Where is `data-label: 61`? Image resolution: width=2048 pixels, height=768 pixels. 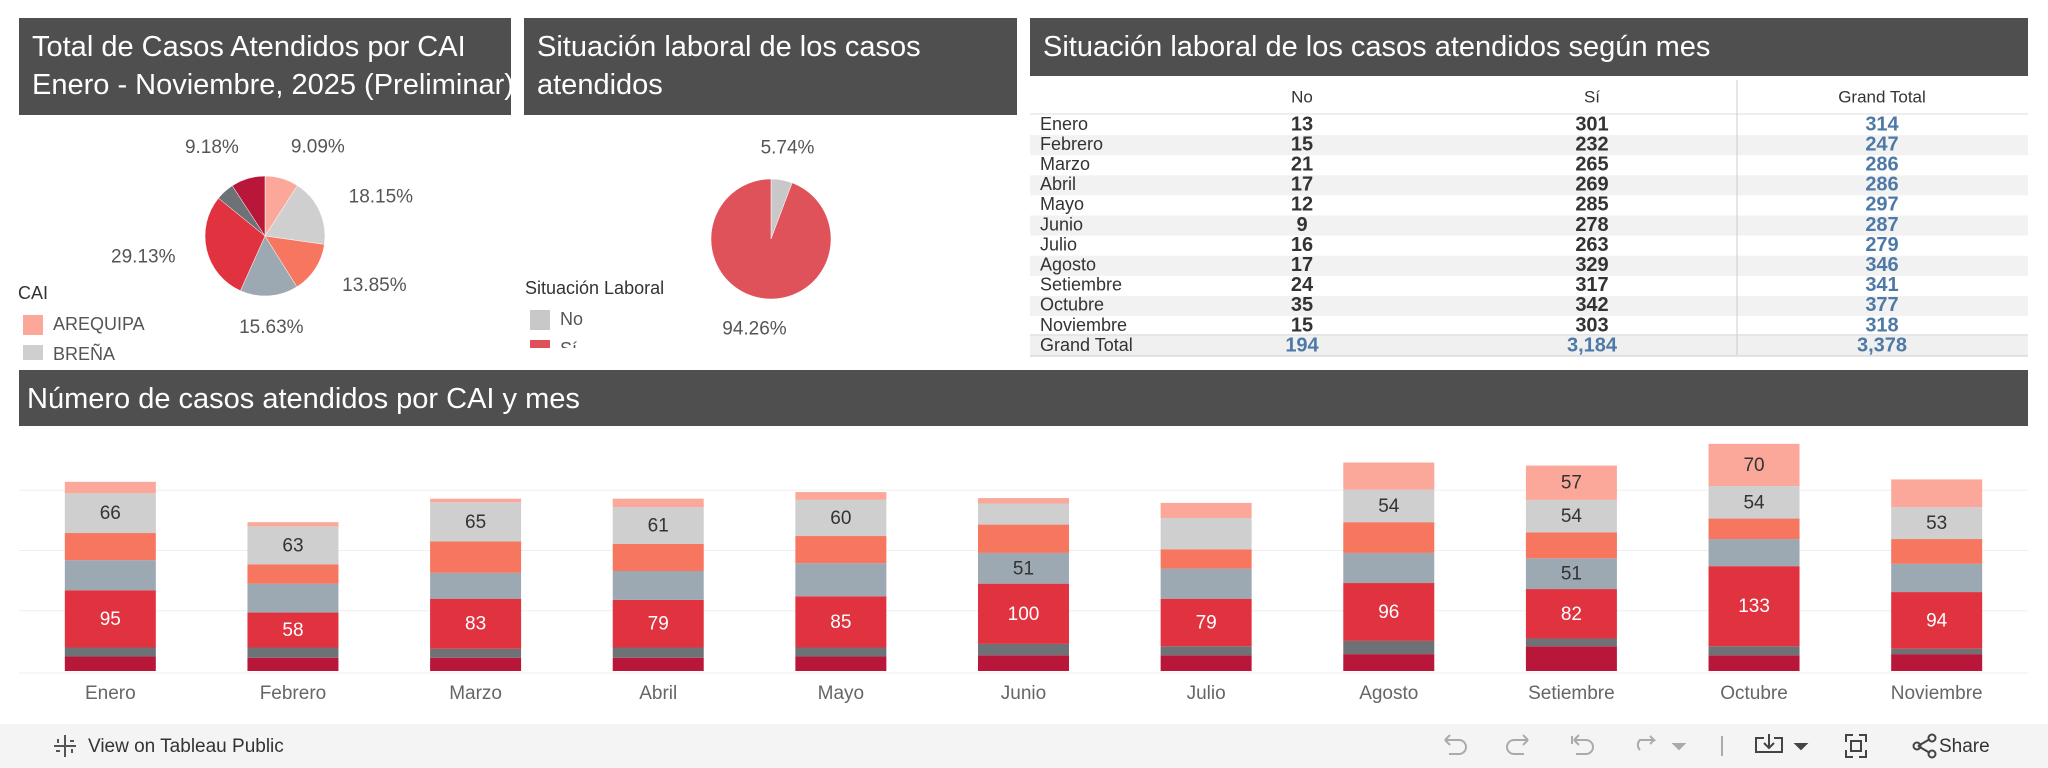 data-label: 61 is located at coordinates (658, 526).